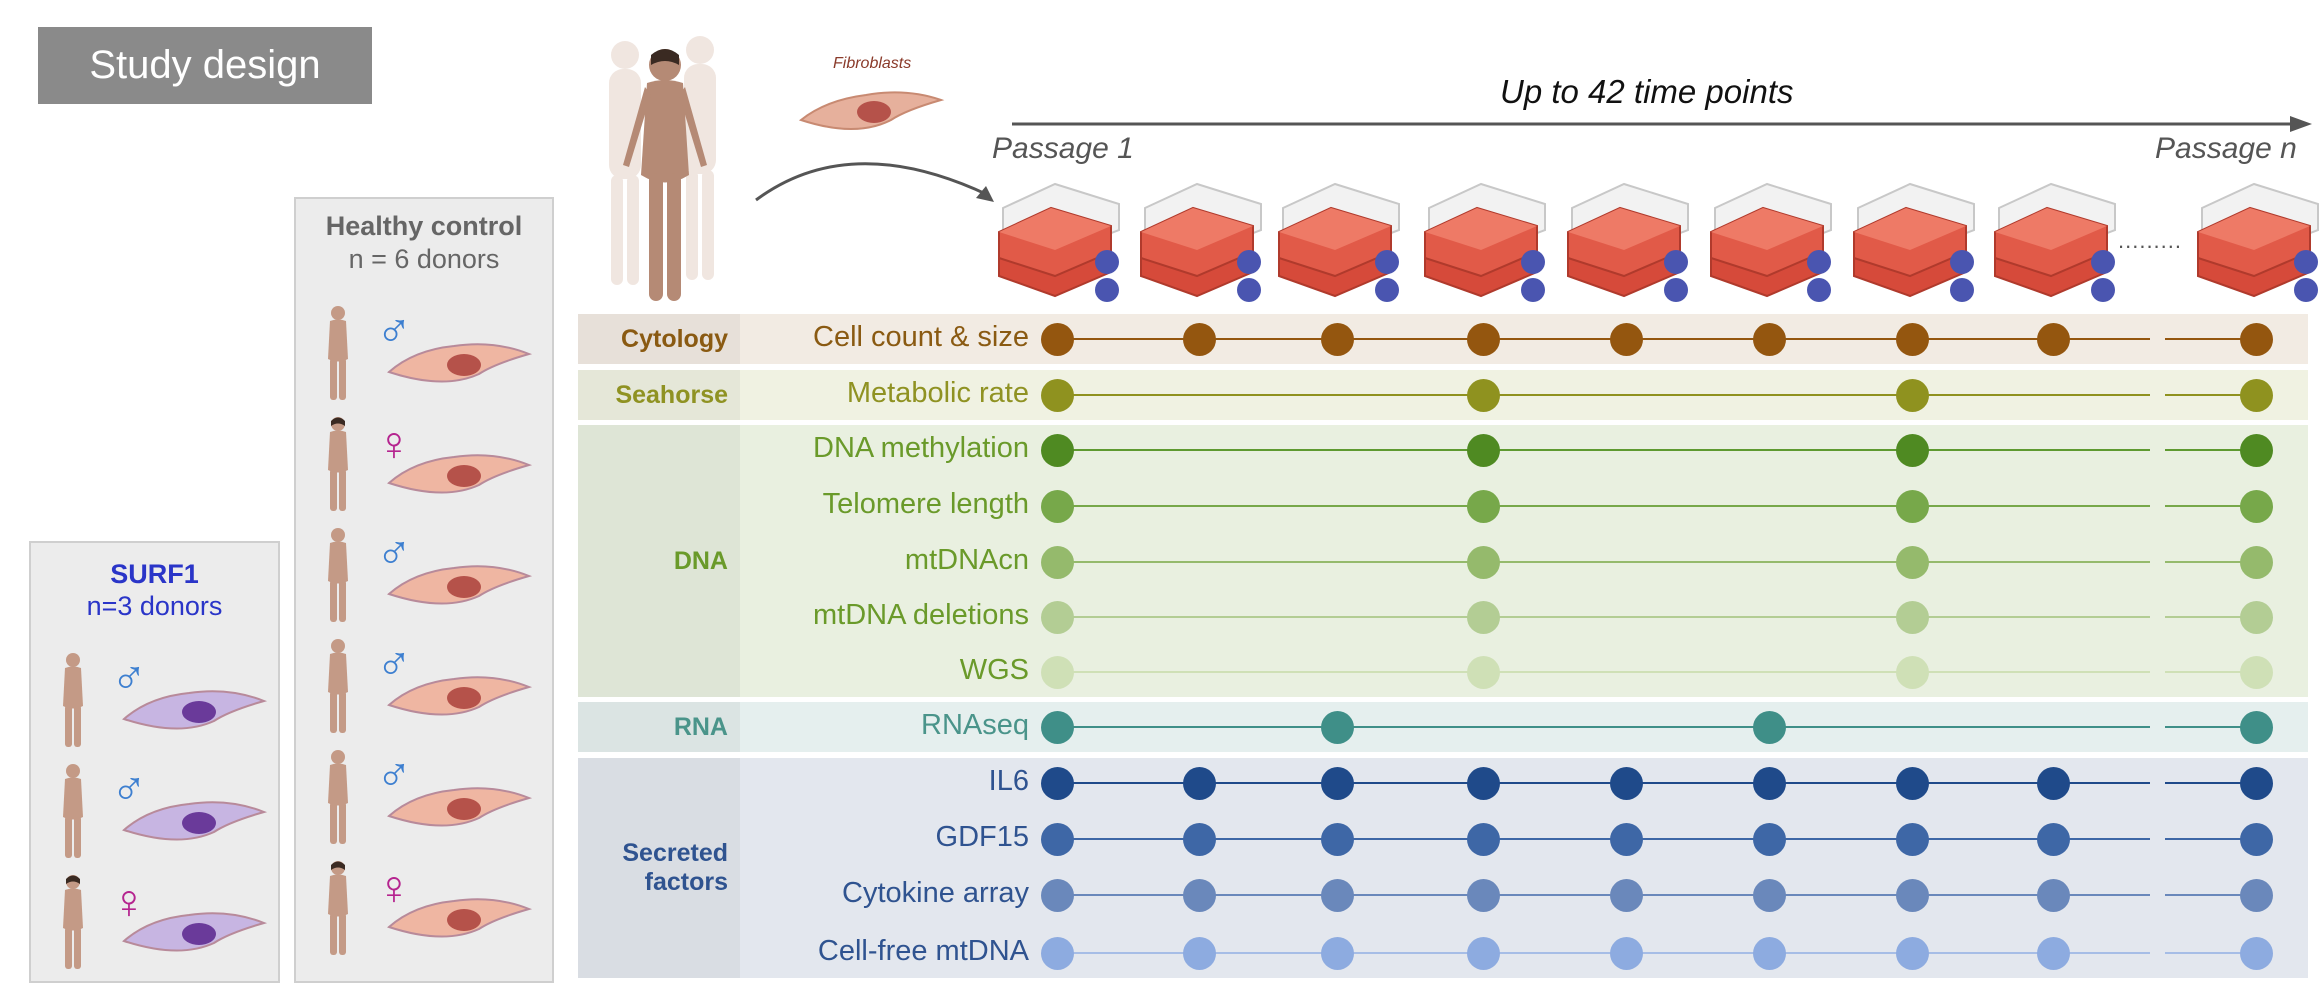 The width and height of the screenshot is (2323, 1006). I want to click on measurement-label: Cytokine array, so click(935, 893).